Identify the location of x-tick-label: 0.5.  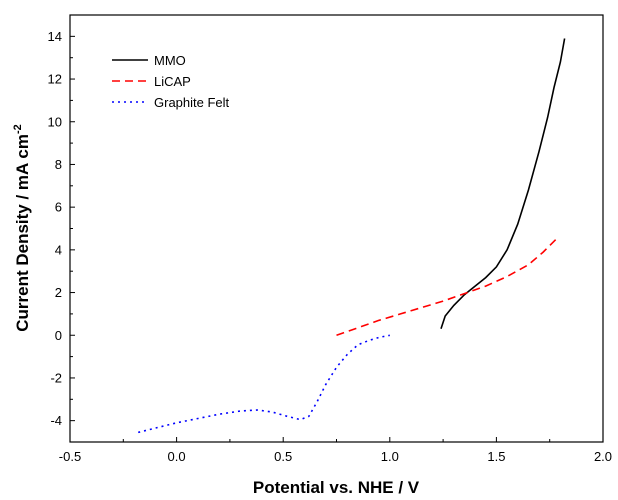
(283, 456).